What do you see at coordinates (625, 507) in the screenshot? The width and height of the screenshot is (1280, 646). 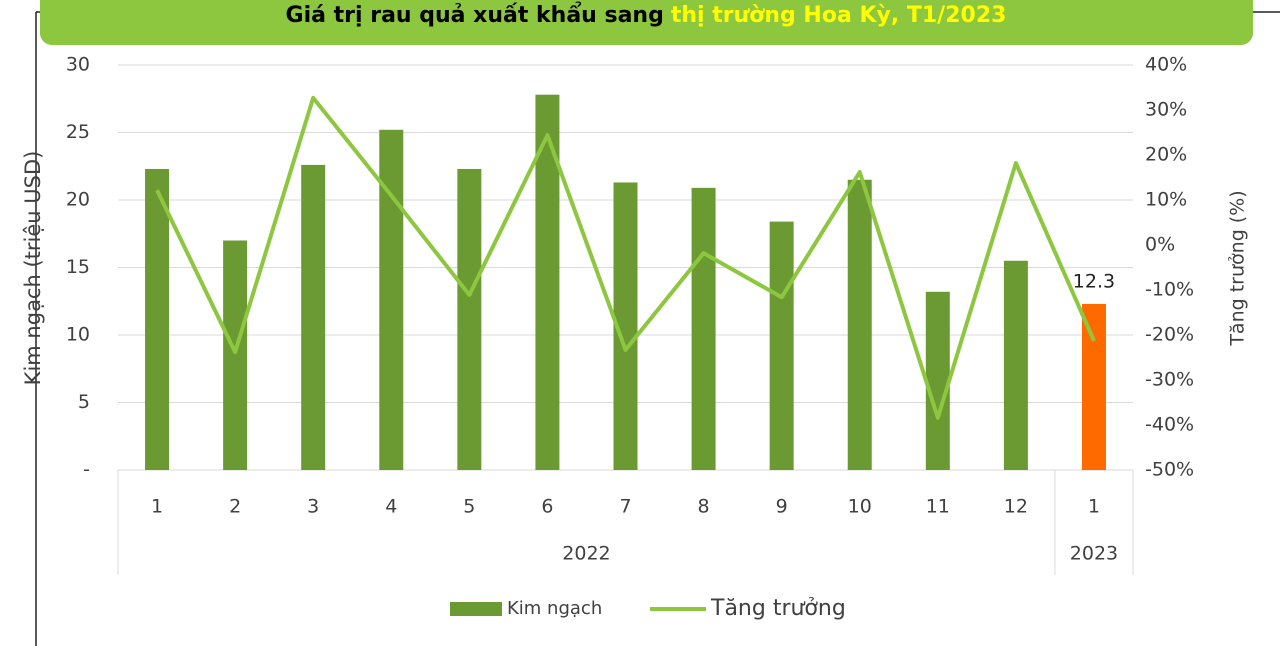 I see `x-tick-label: 7` at bounding box center [625, 507].